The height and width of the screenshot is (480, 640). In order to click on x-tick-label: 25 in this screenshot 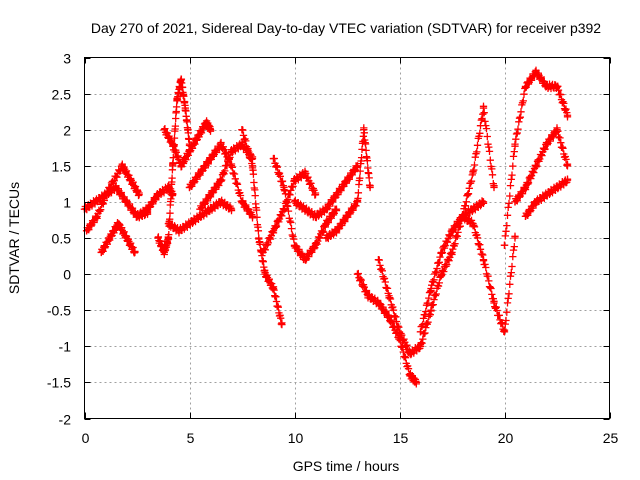, I will do `click(611, 438)`.